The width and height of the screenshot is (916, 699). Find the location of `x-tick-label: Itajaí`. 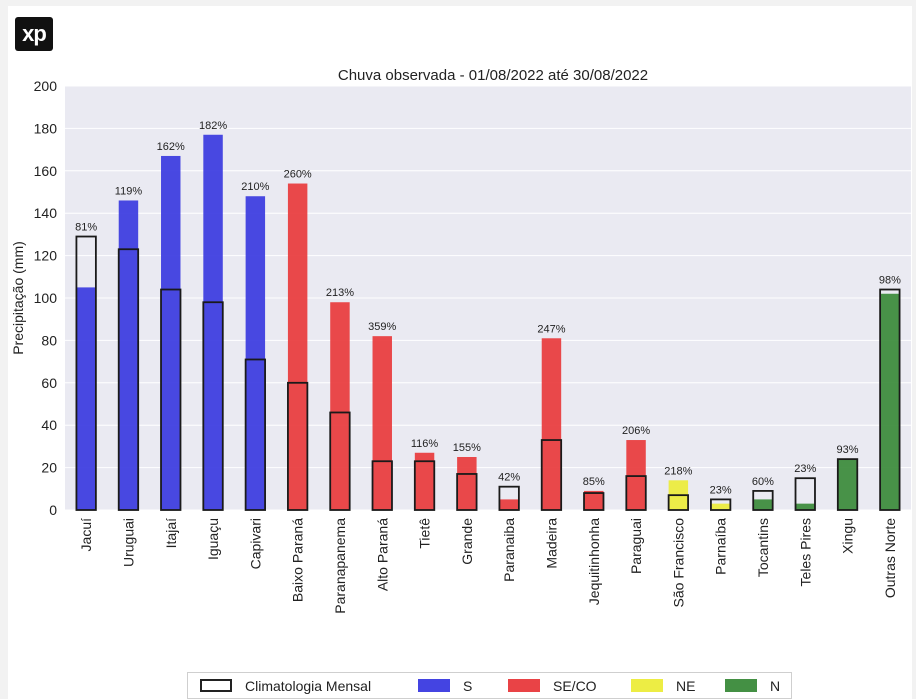

x-tick-label: Itajaí is located at coordinates (171, 533).